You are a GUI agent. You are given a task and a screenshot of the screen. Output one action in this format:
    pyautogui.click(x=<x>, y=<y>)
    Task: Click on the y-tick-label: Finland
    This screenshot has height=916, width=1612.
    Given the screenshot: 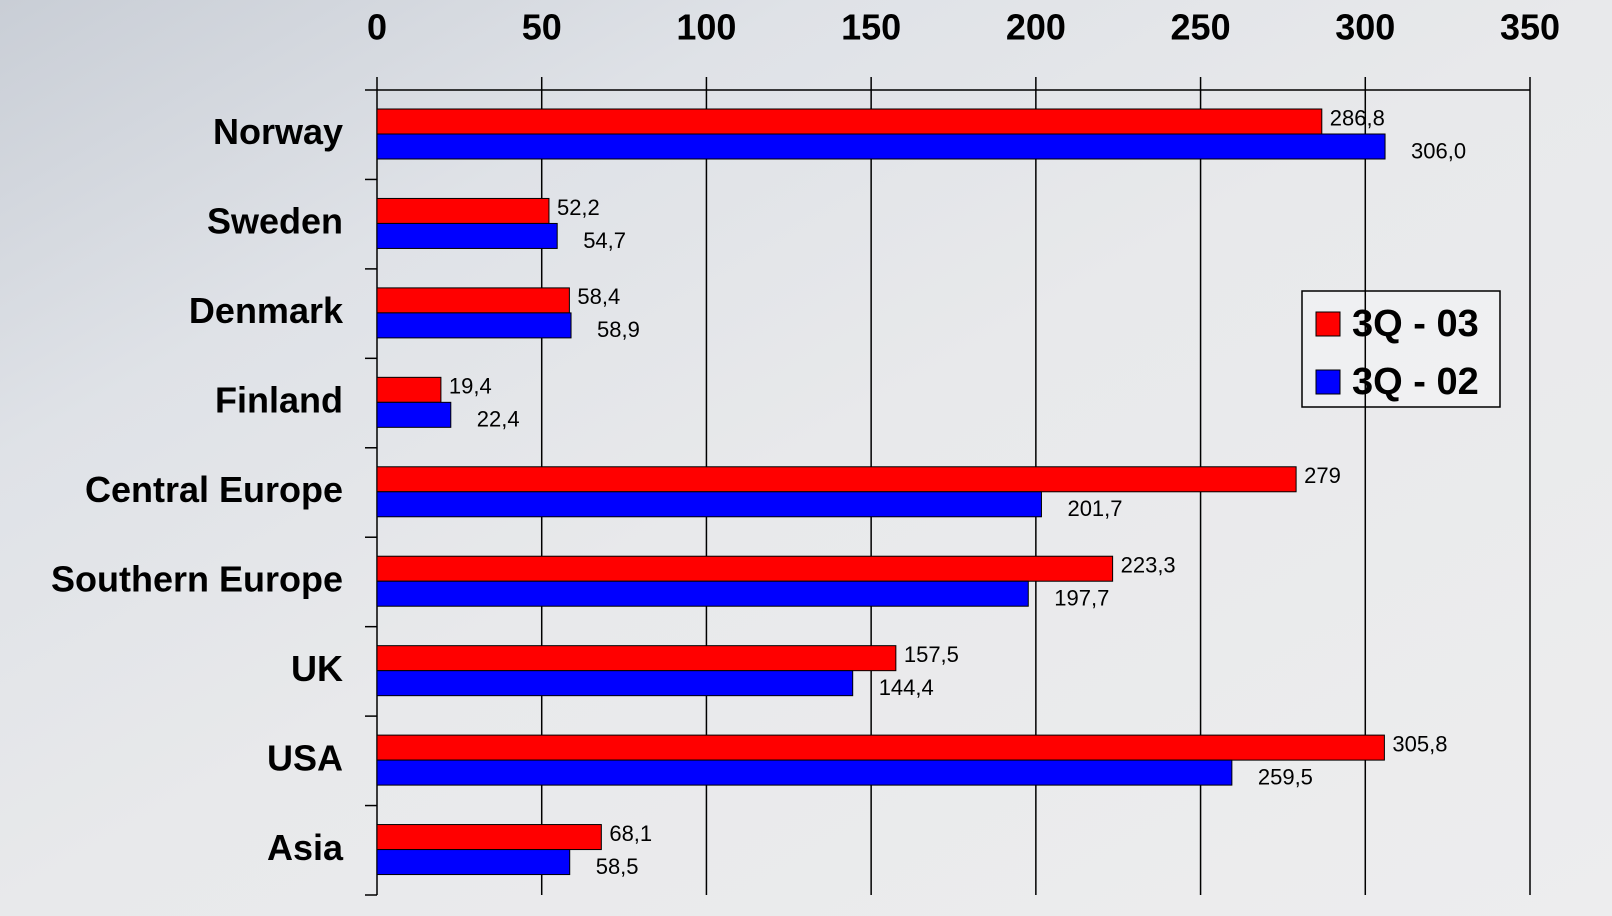 What is the action you would take?
    pyautogui.click(x=279, y=400)
    